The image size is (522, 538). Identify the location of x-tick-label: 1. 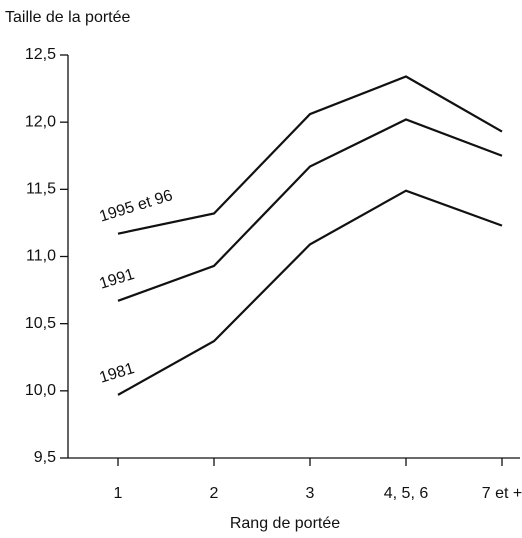
(118, 493).